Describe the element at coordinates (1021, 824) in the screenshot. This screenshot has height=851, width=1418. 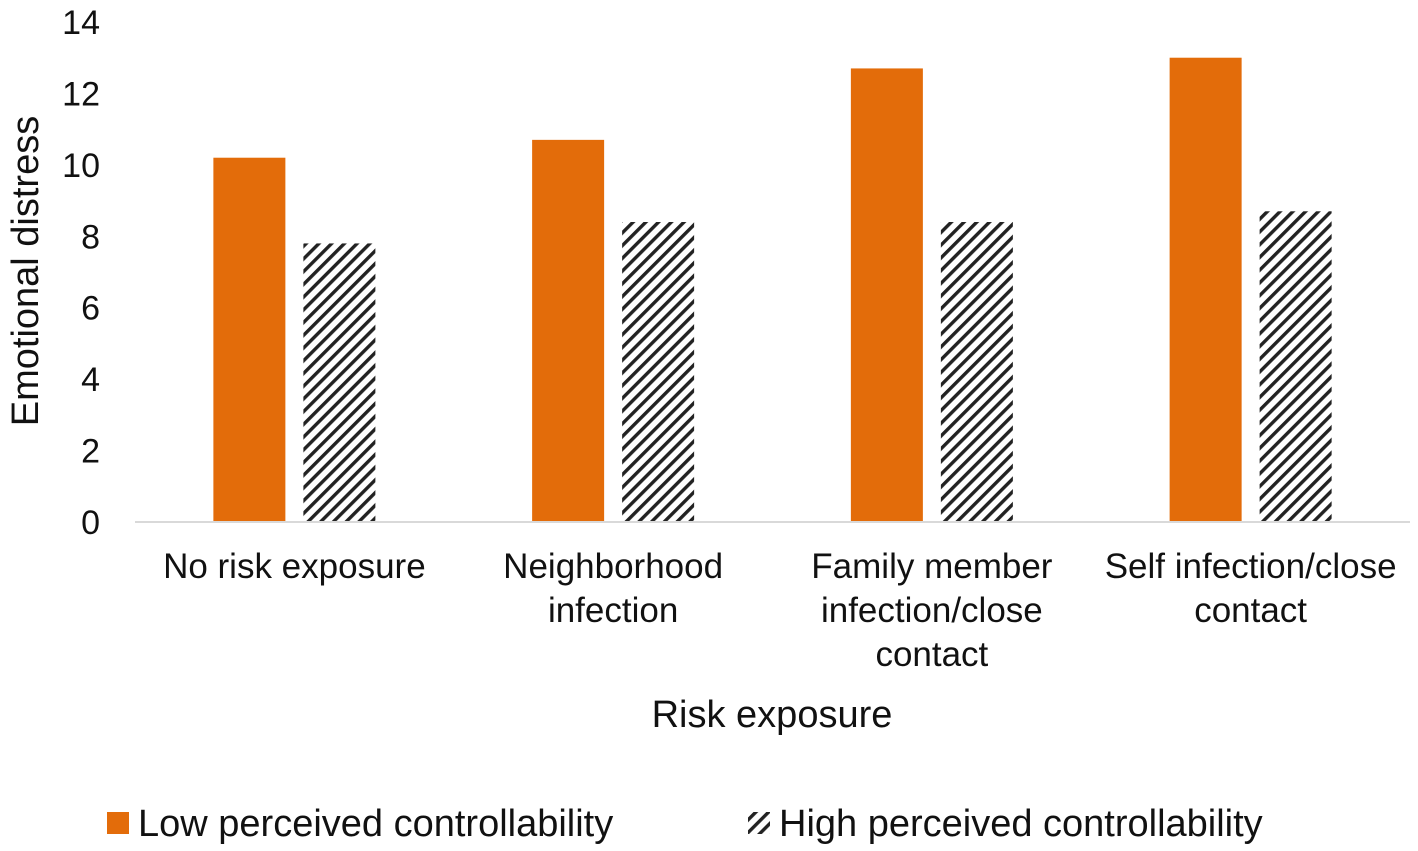
I see `legend-label: High perceived controllability` at that location.